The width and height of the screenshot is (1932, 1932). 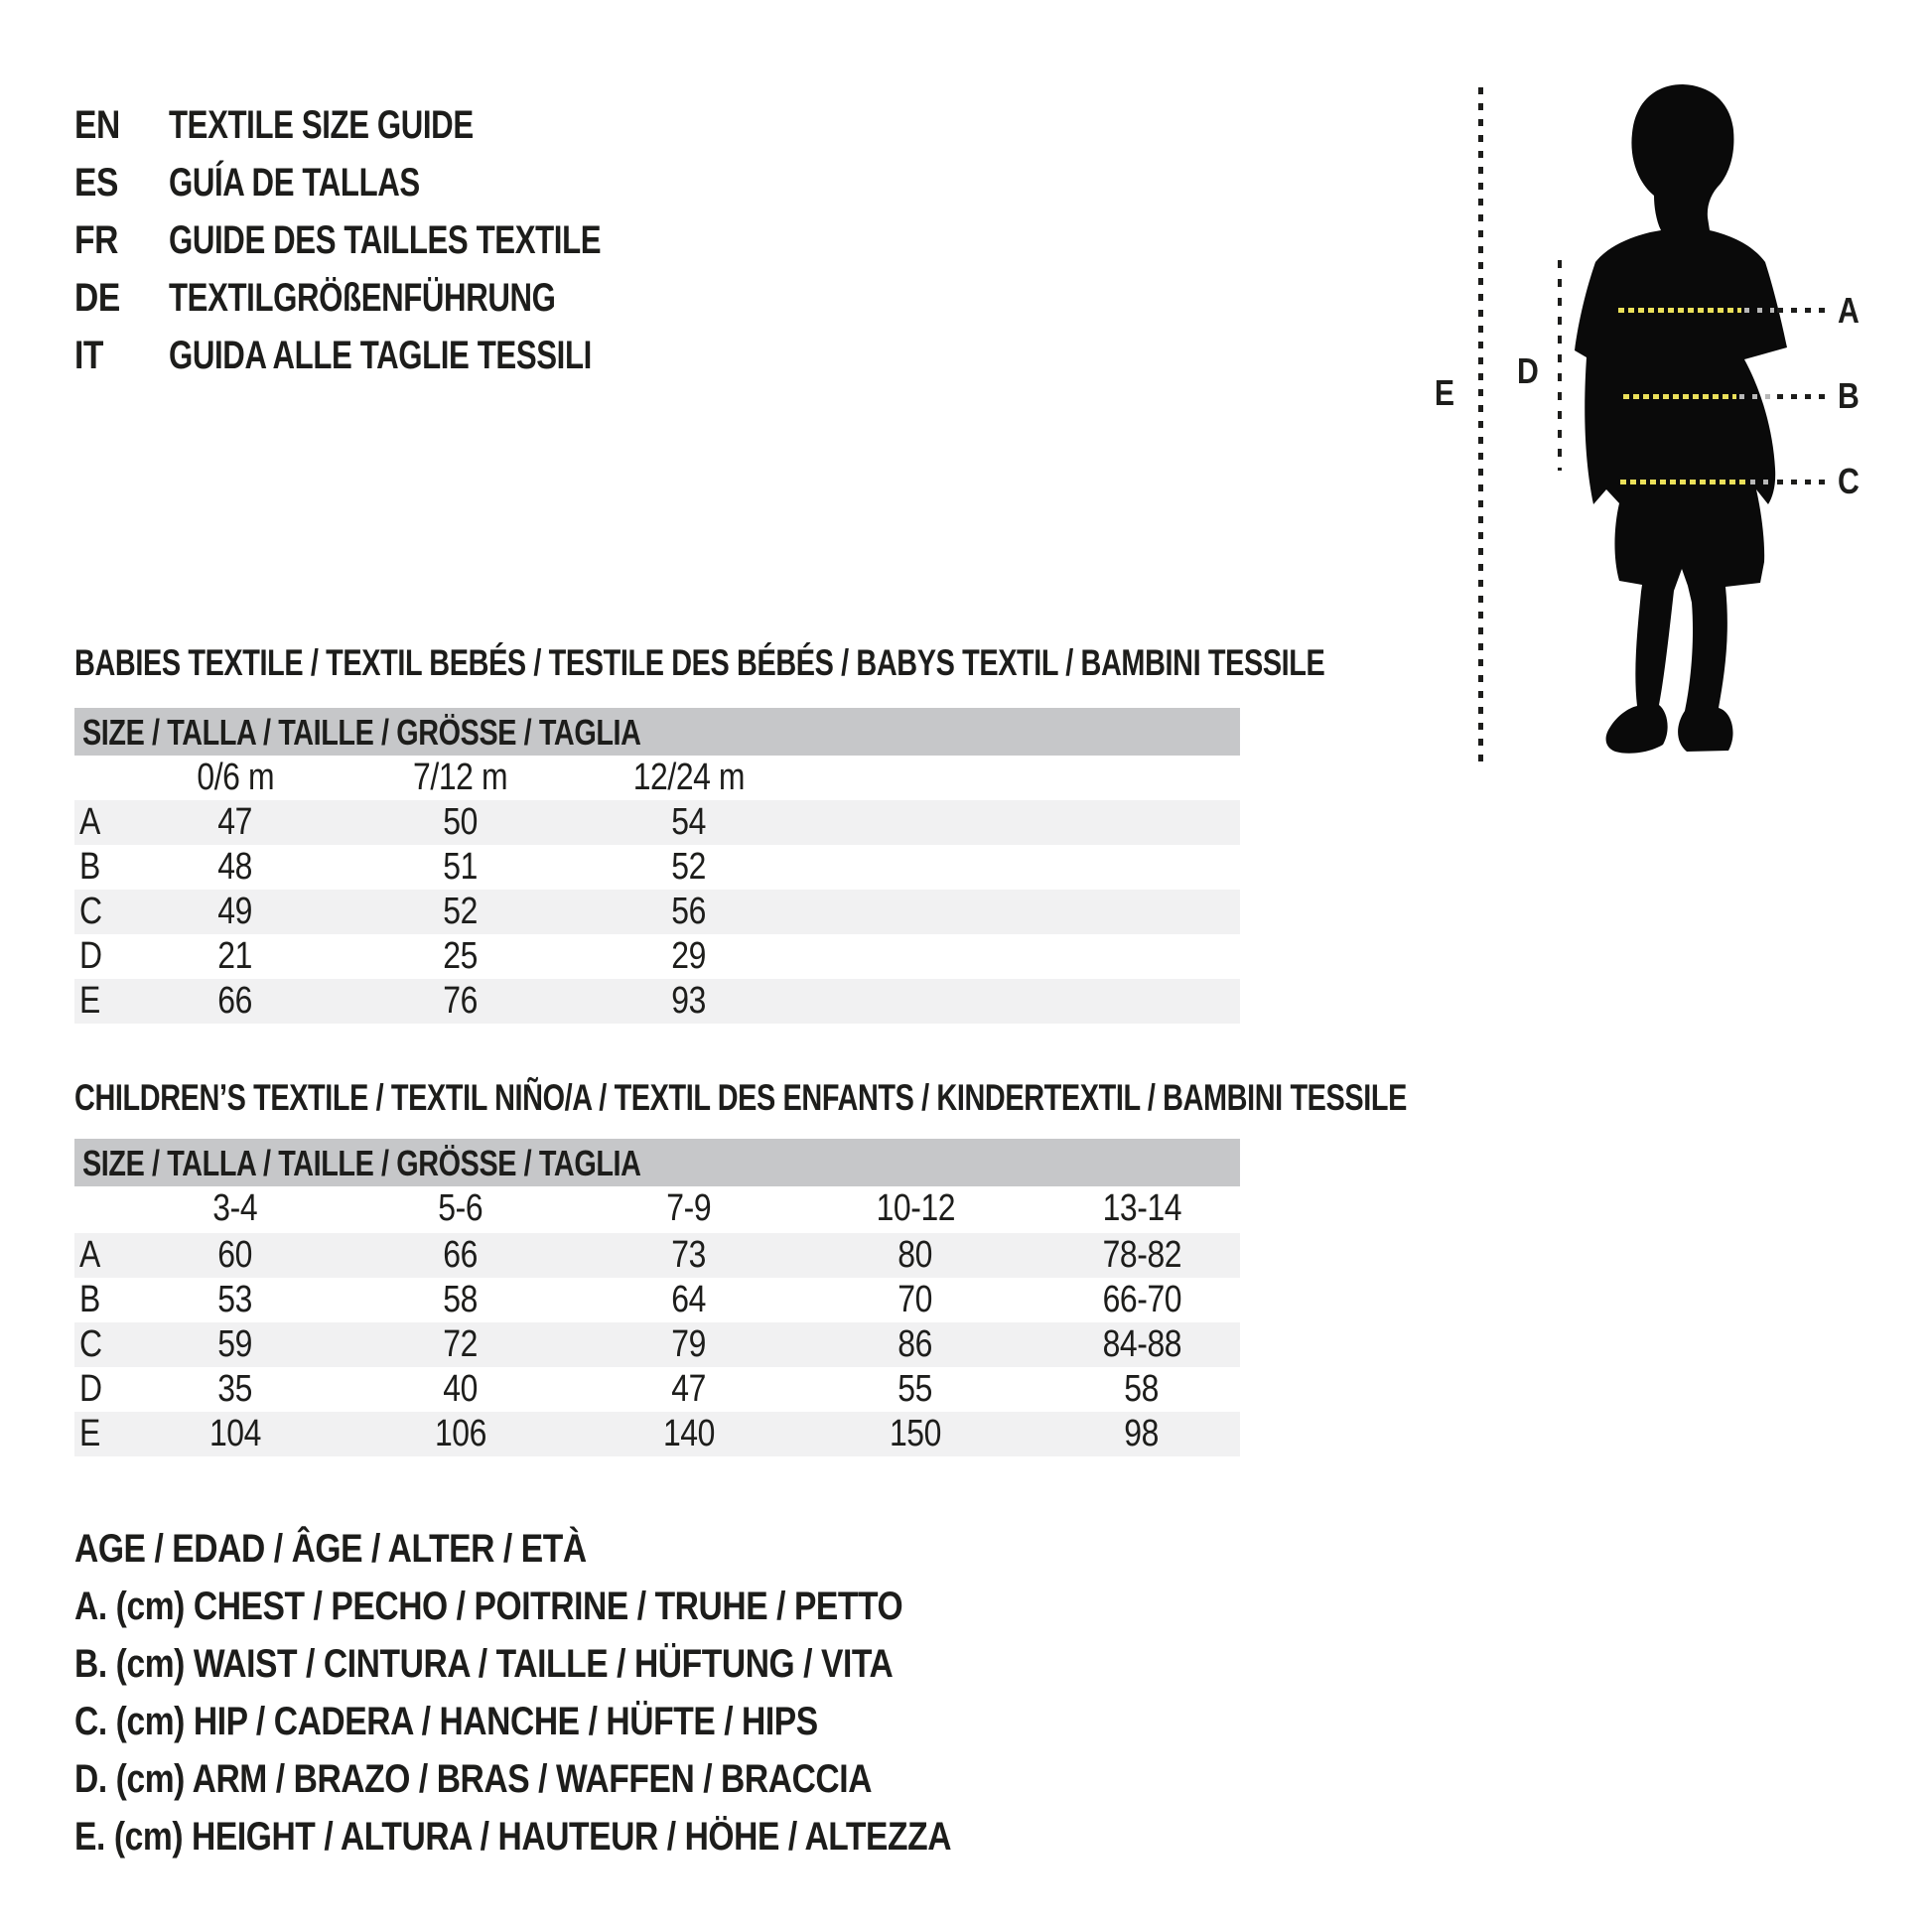 I want to click on table-row: E 104 106 140 150 98, so click(x=657, y=1434).